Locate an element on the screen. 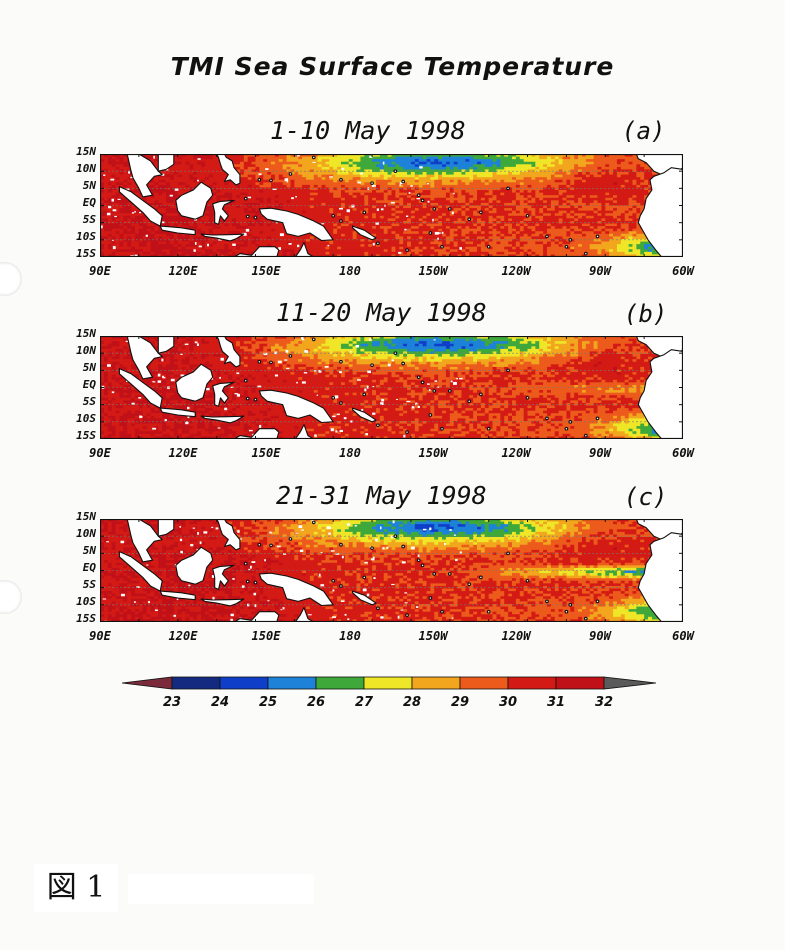 The width and height of the screenshot is (785, 950). panel-title-a: 1-10 May 1998 is located at coordinates (368, 130).